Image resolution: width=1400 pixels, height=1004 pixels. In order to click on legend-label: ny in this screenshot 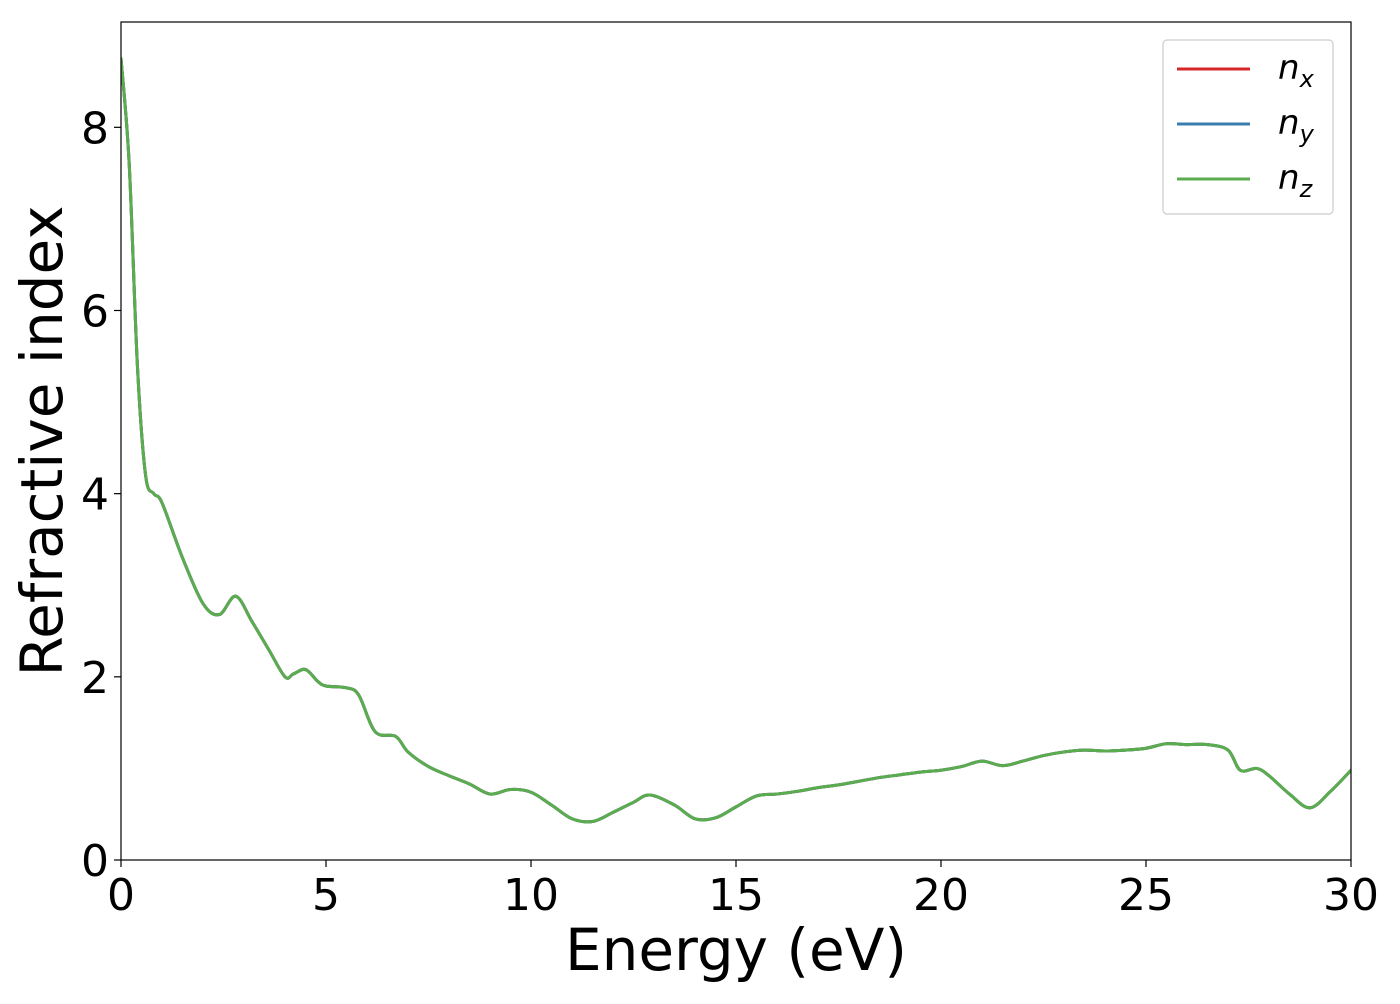, I will do `click(1296, 125)`.